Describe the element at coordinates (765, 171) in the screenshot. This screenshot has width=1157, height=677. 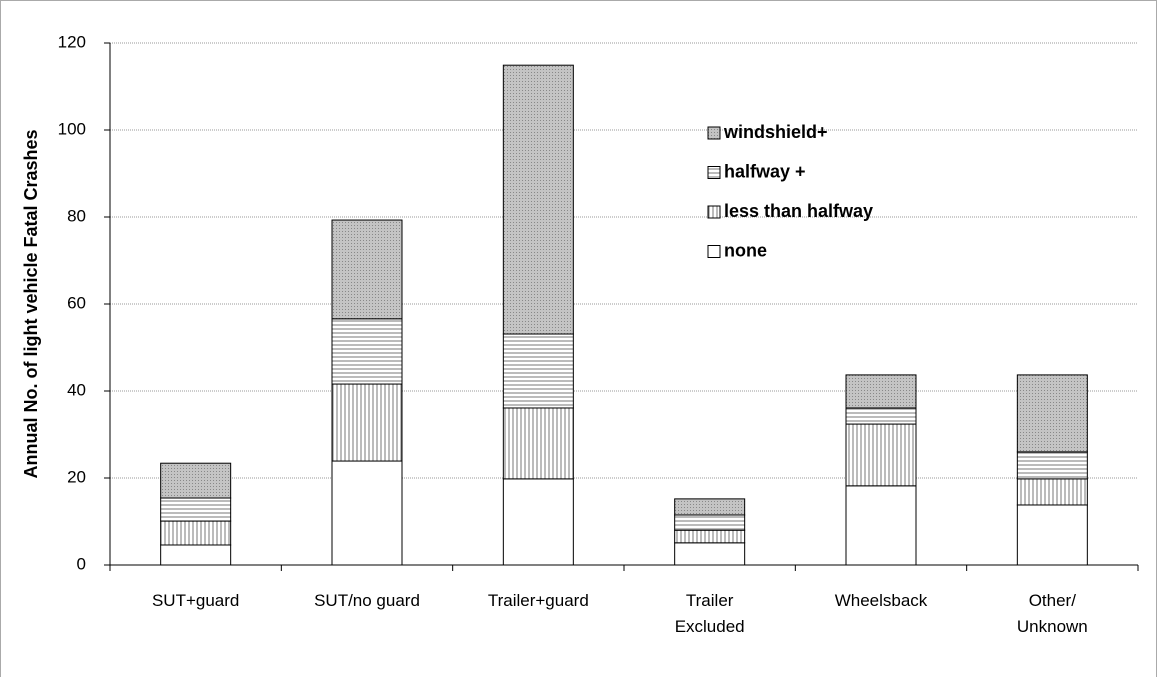
I see `legend-label: halfway +` at that location.